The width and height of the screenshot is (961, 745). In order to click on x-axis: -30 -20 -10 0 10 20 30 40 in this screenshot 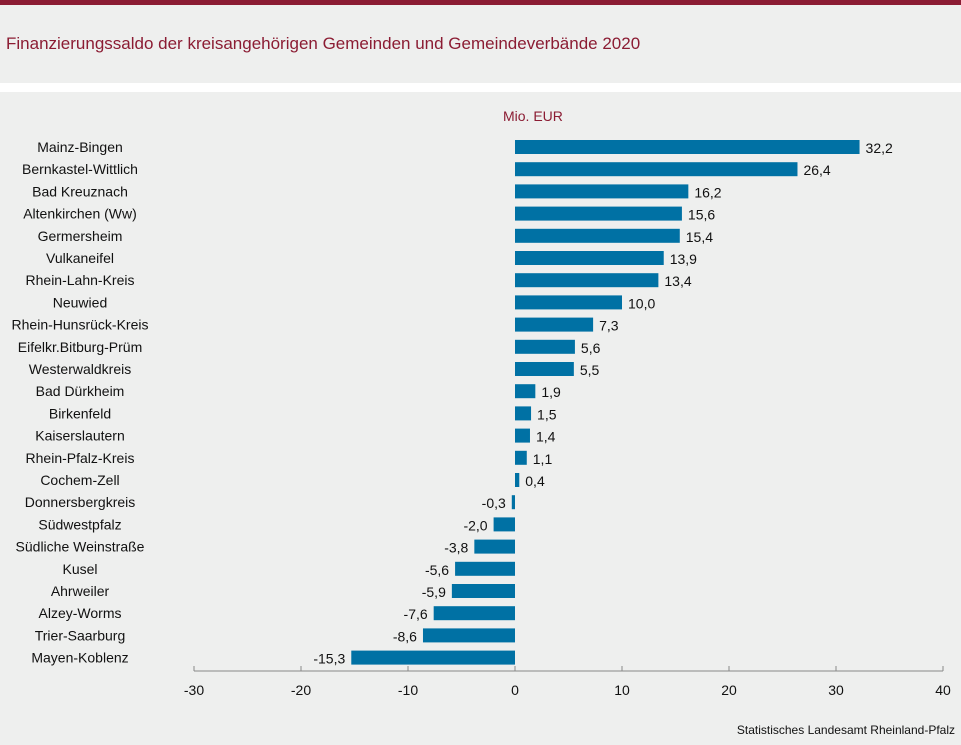, I will do `click(567, 682)`.